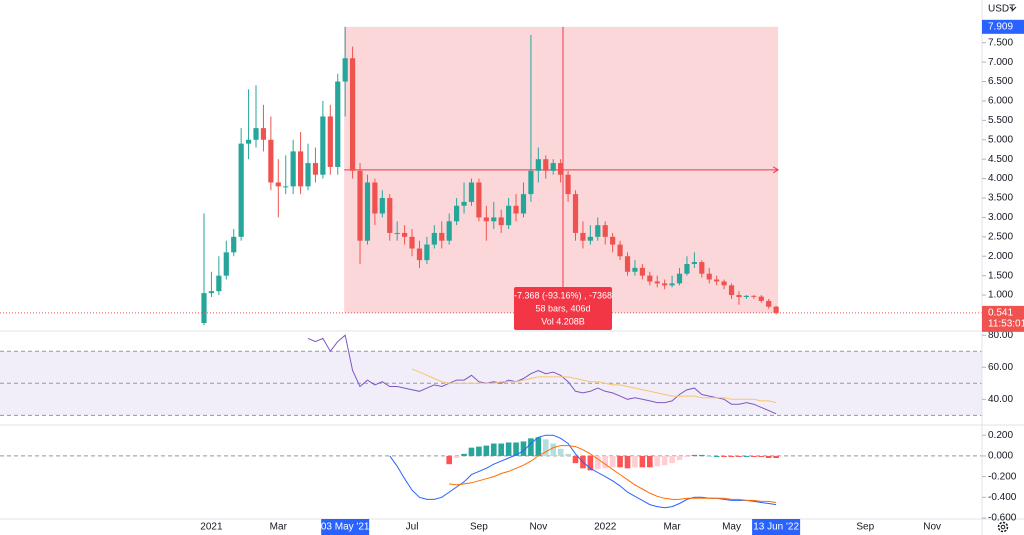 This screenshot has width=1024, height=535. Describe the element at coordinates (1013, 8) in the screenshot. I see `currency-chevron` at that location.